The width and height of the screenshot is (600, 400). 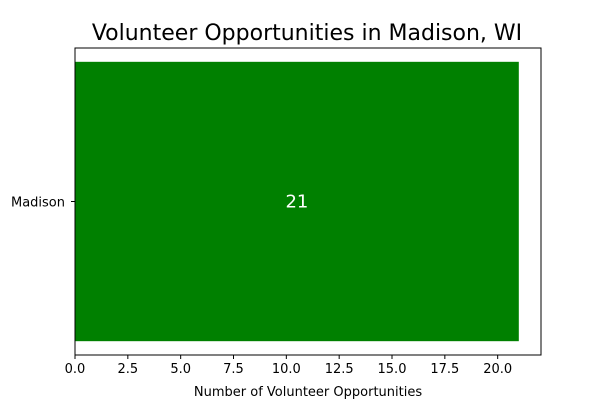 What do you see at coordinates (497, 369) in the screenshot?
I see `x-tick-label: 20.0` at bounding box center [497, 369].